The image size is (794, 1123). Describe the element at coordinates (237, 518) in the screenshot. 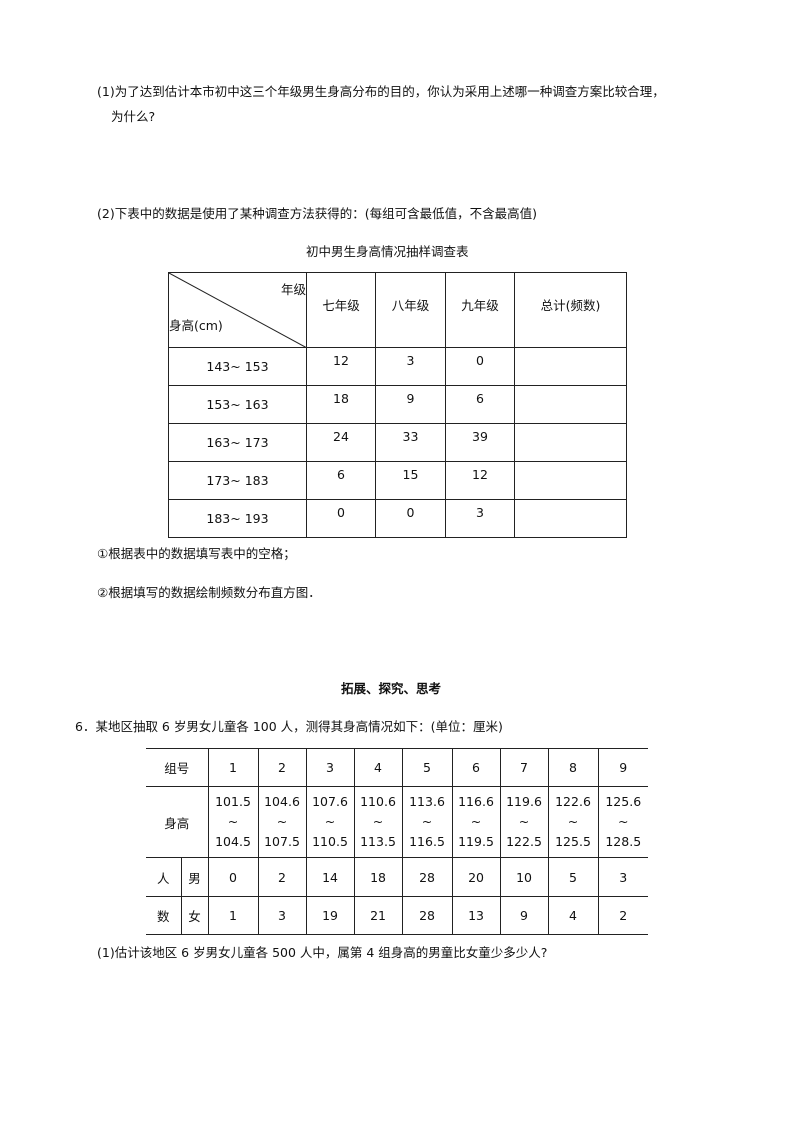

I see `range-cell: 183~ 193` at that location.